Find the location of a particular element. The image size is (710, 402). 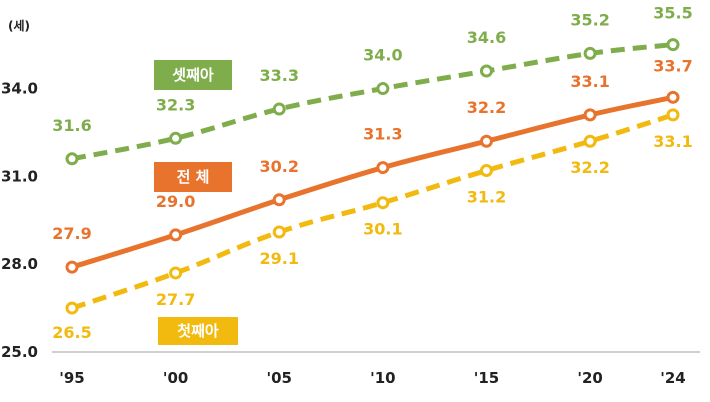

legend-label-total: 전 체 is located at coordinates (193, 177).